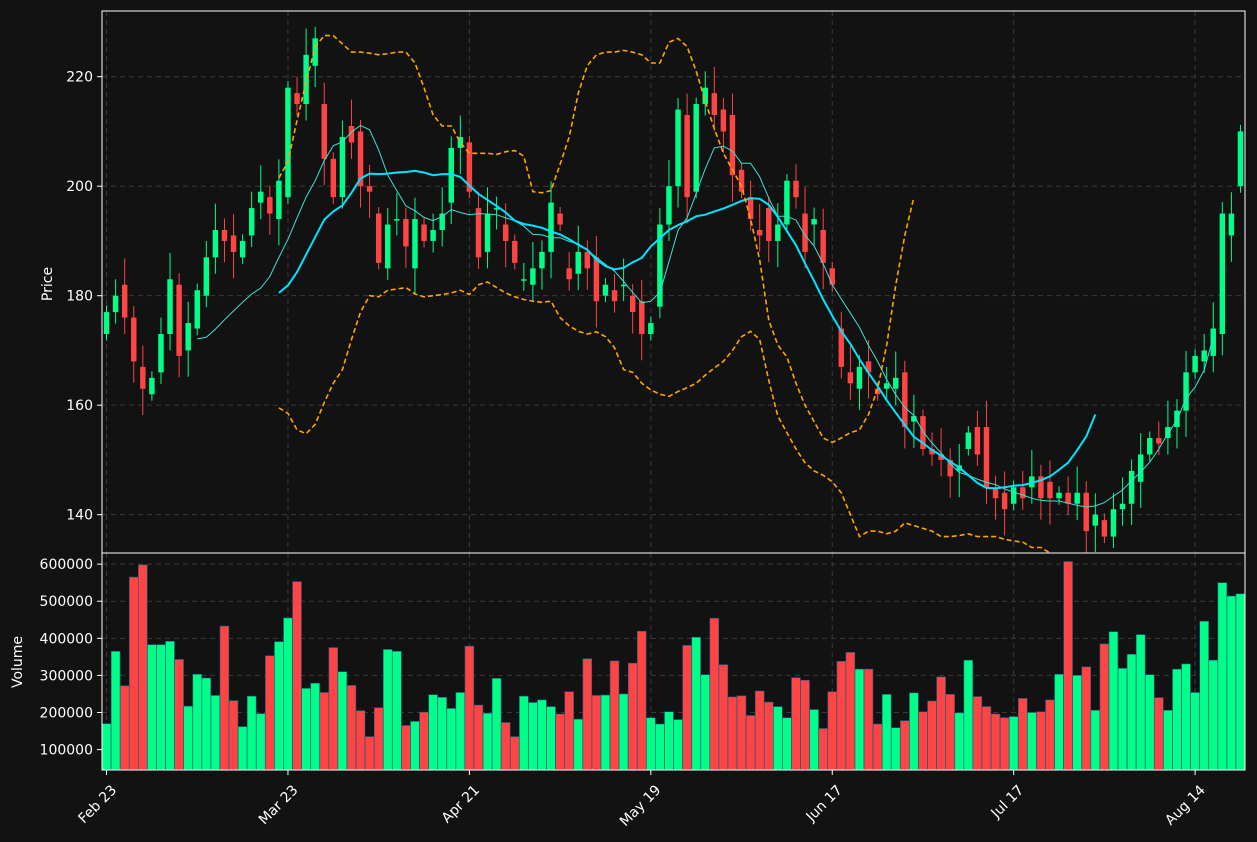  Describe the element at coordinates (66, 602) in the screenshot. I see `volume-tick-label: 500000` at that location.